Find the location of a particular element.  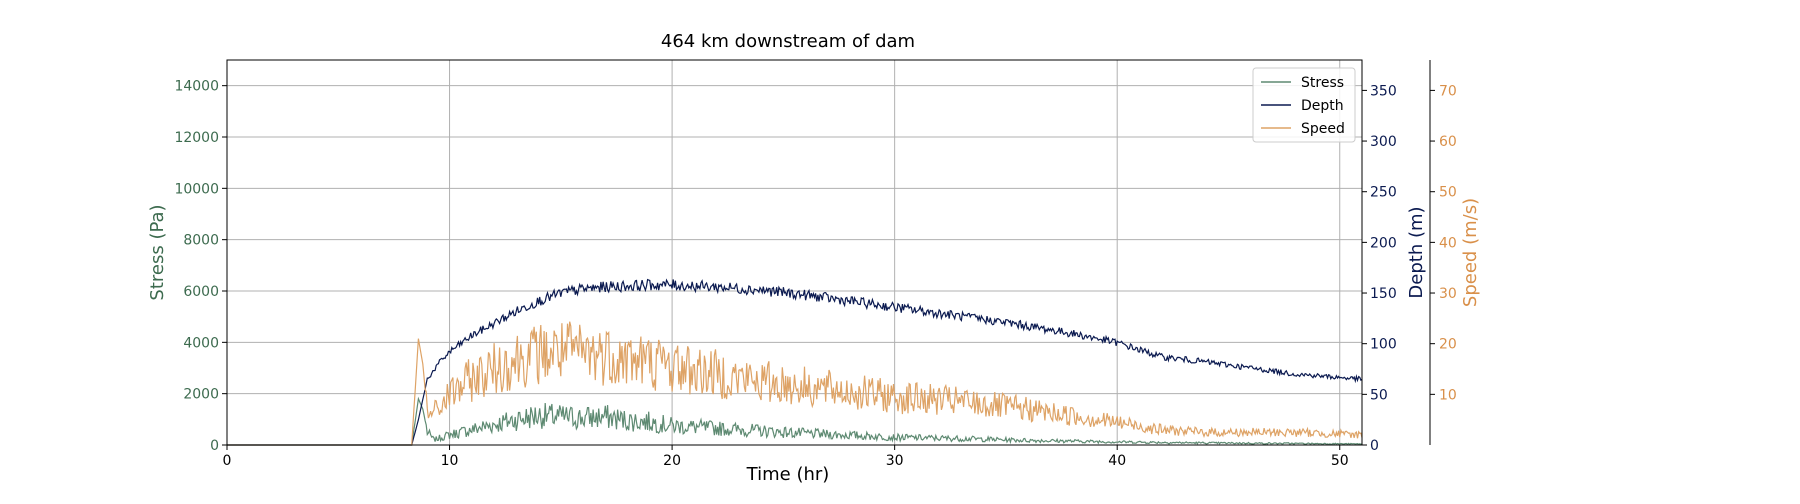

legend-label-depth: Depth is located at coordinates (1322, 106).